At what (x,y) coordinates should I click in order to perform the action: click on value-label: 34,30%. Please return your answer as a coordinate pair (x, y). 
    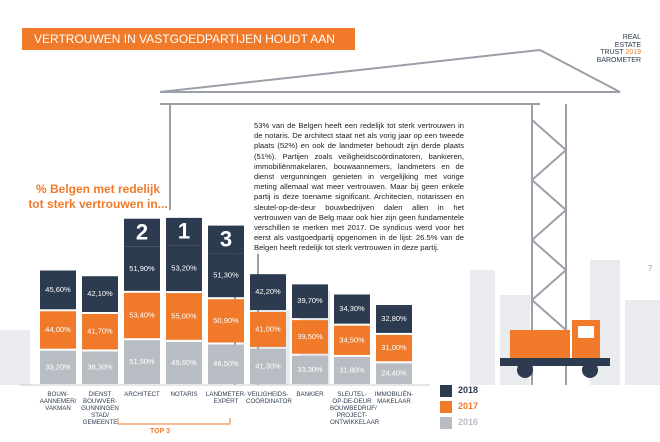
    Looking at the image, I should click on (352, 308).